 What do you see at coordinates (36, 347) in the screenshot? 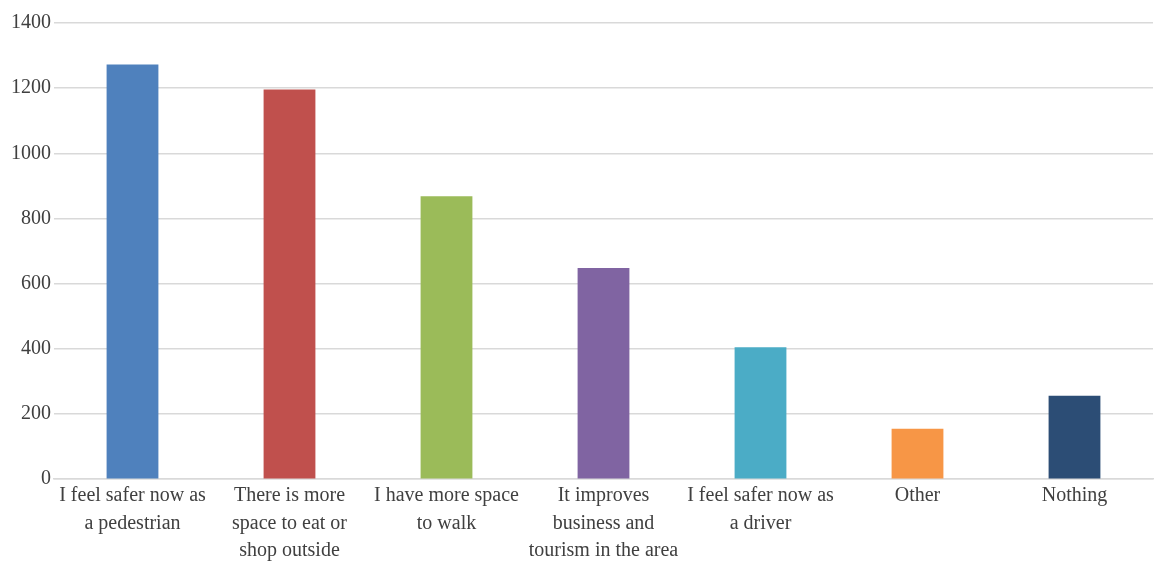
I see `y-tick-label: 400` at bounding box center [36, 347].